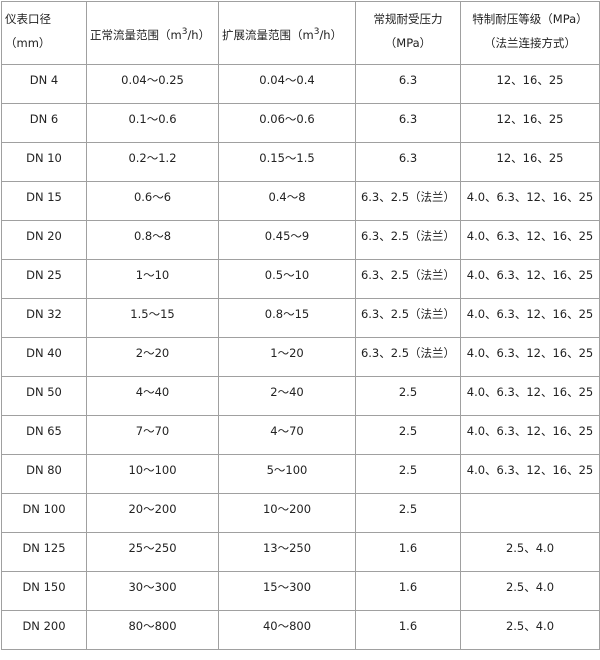 Image resolution: width=600 pixels, height=660 pixels. I want to click on cell-normal-flow: 0.2～1.2, so click(152, 162).